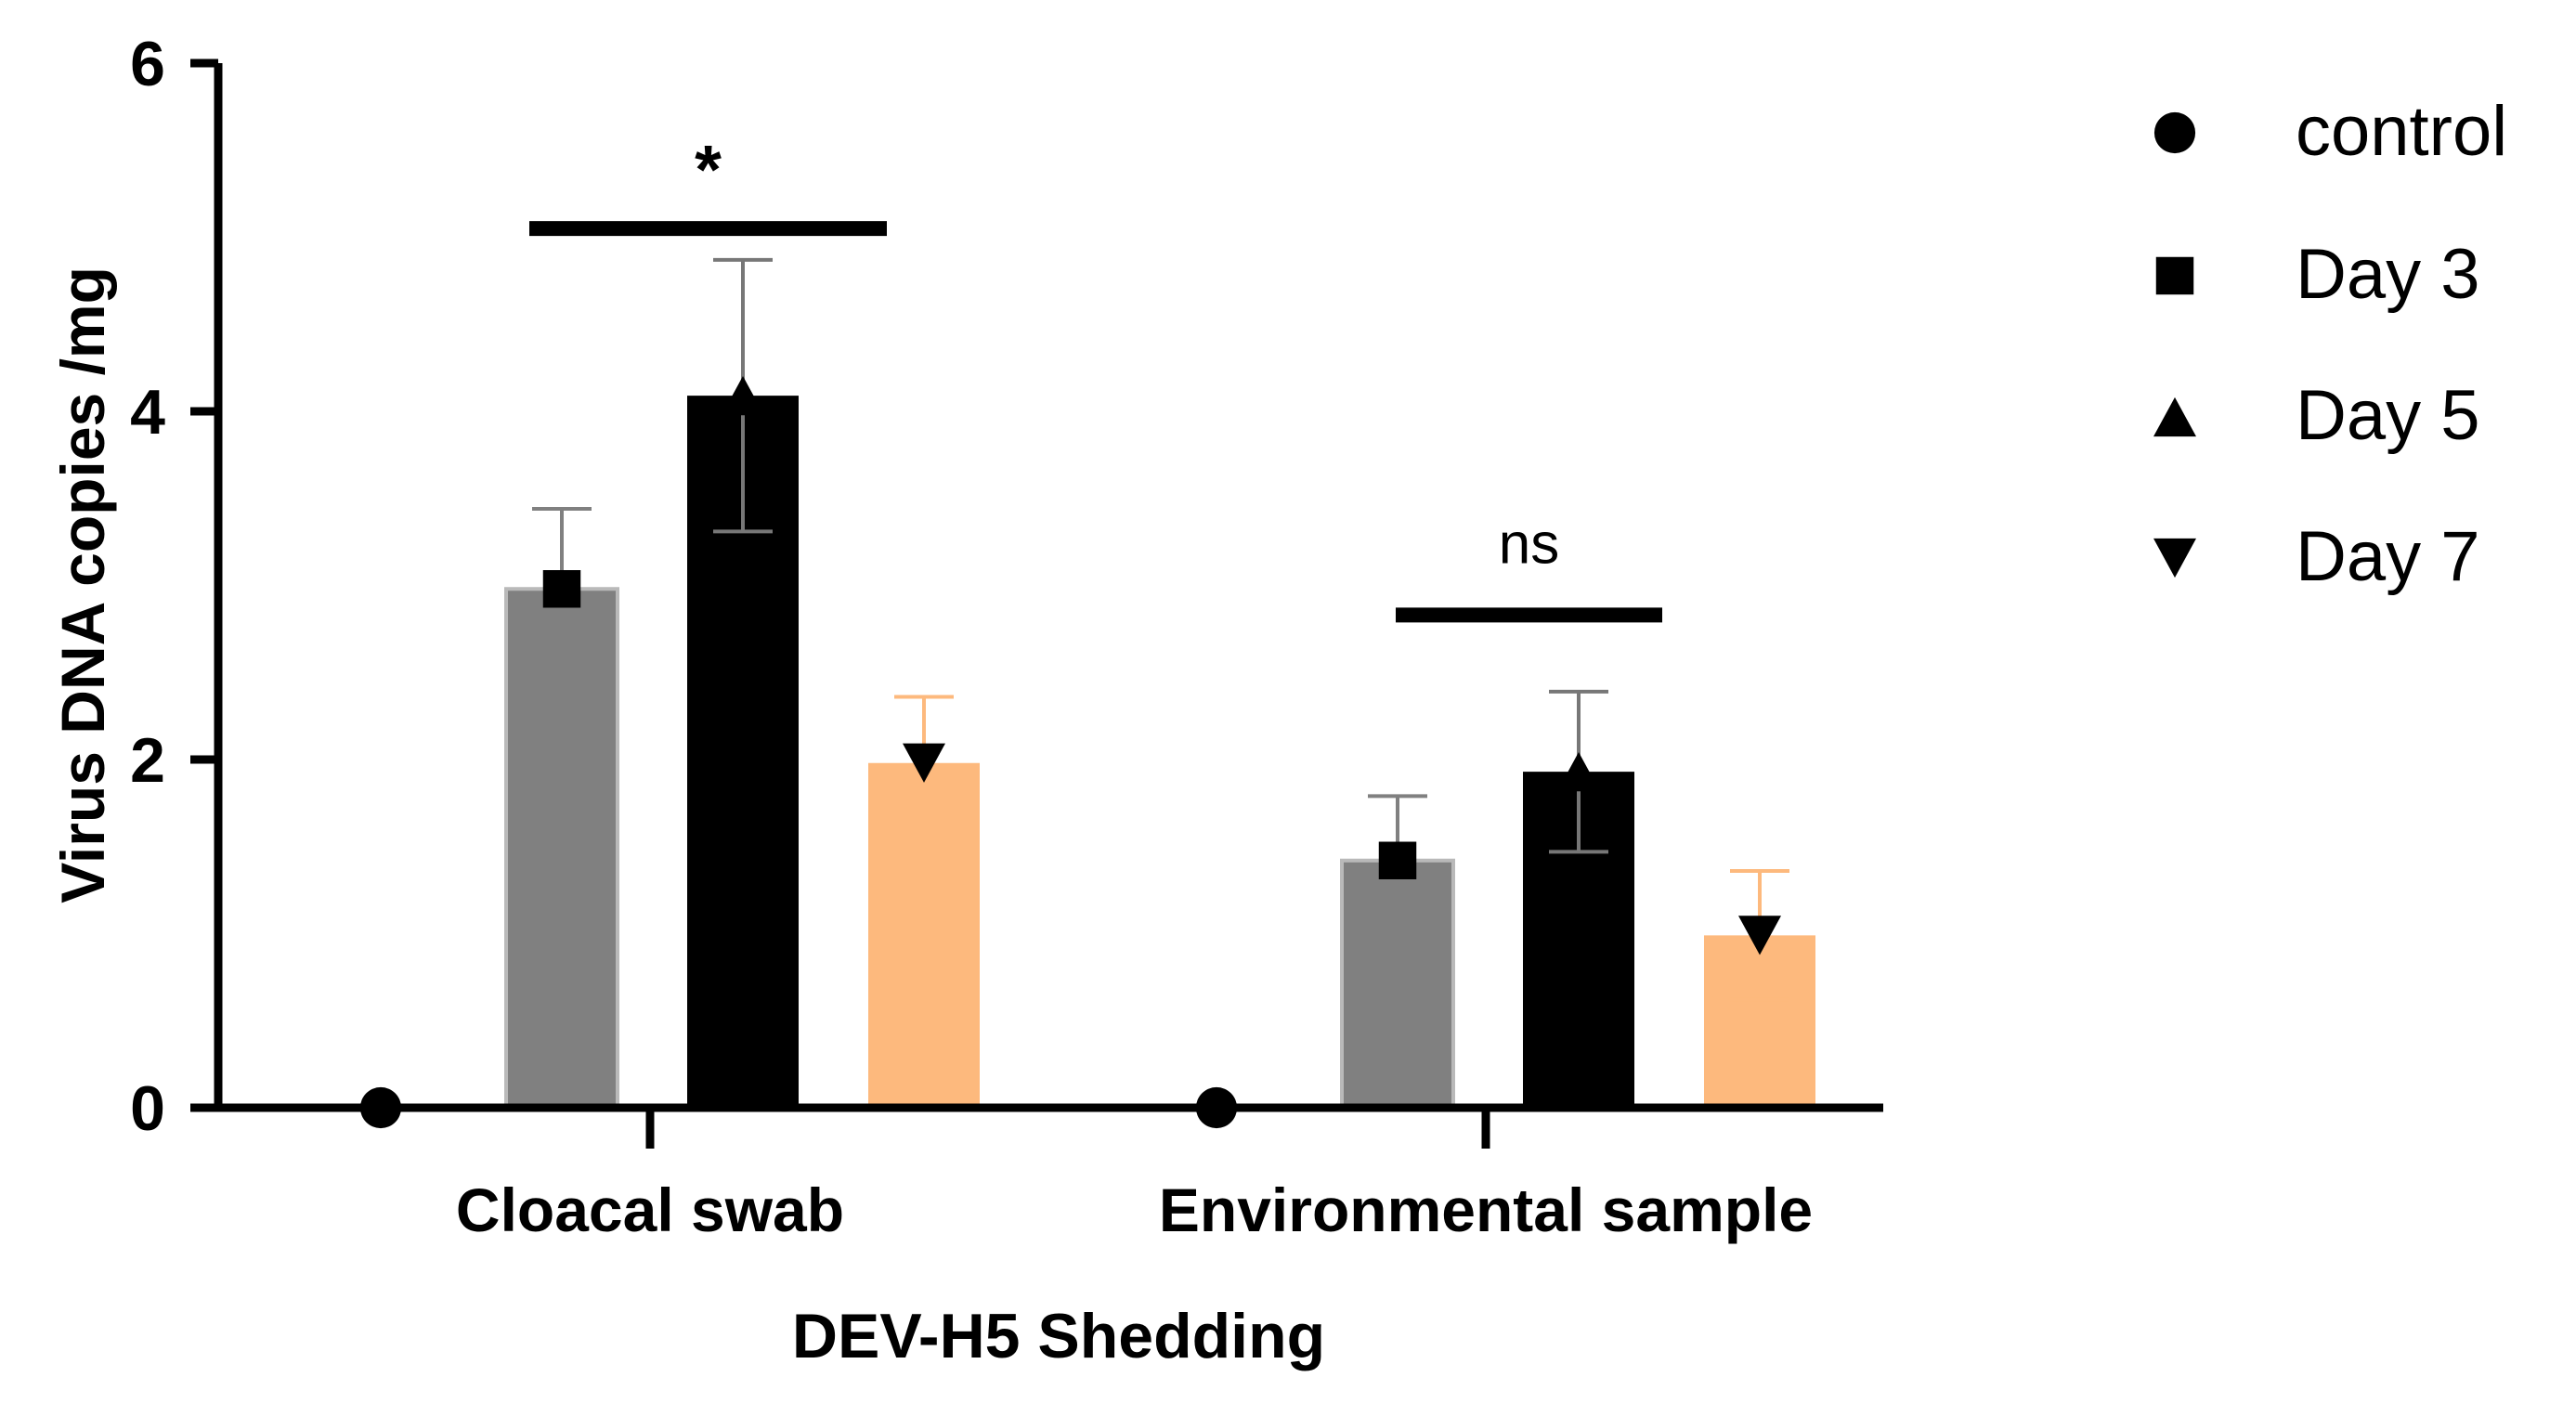 This screenshot has height=1403, width=2576. Describe the element at coordinates (1759, 935) in the screenshot. I see `bar-day-7-environmental-sample-marker` at that location.